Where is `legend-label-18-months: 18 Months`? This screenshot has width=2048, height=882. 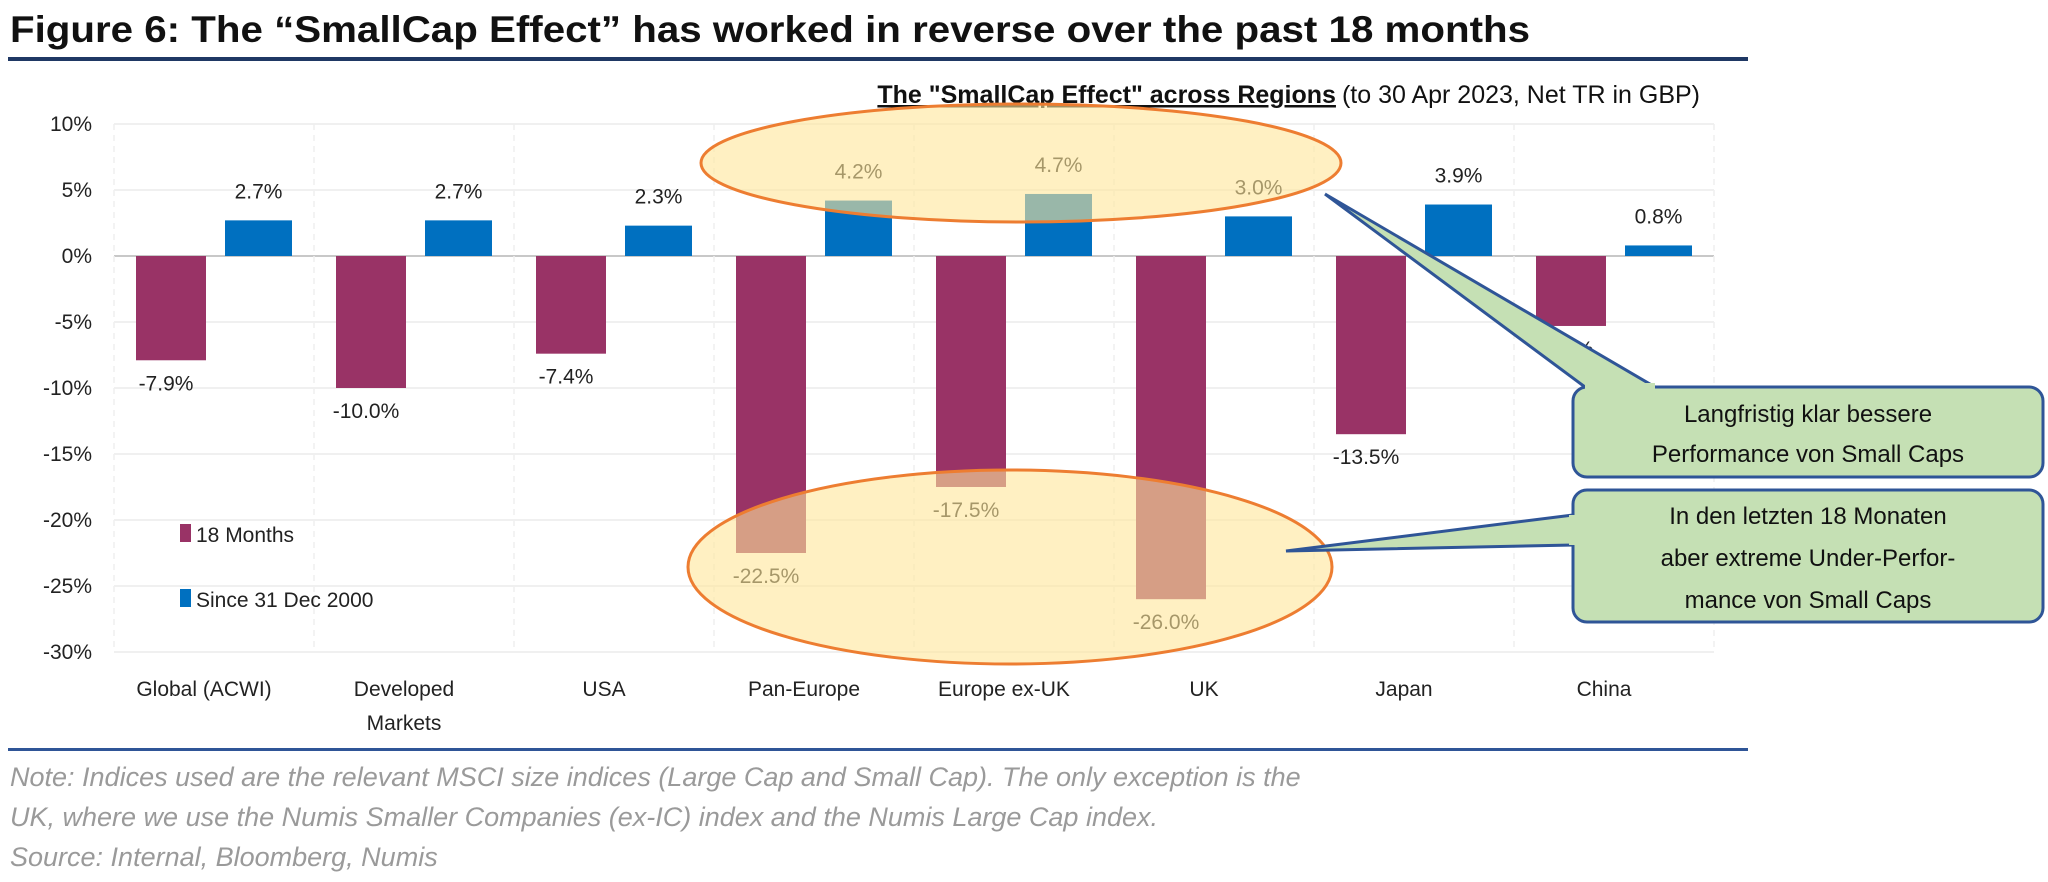 legend-label-18-months: 18 Months is located at coordinates (245, 535).